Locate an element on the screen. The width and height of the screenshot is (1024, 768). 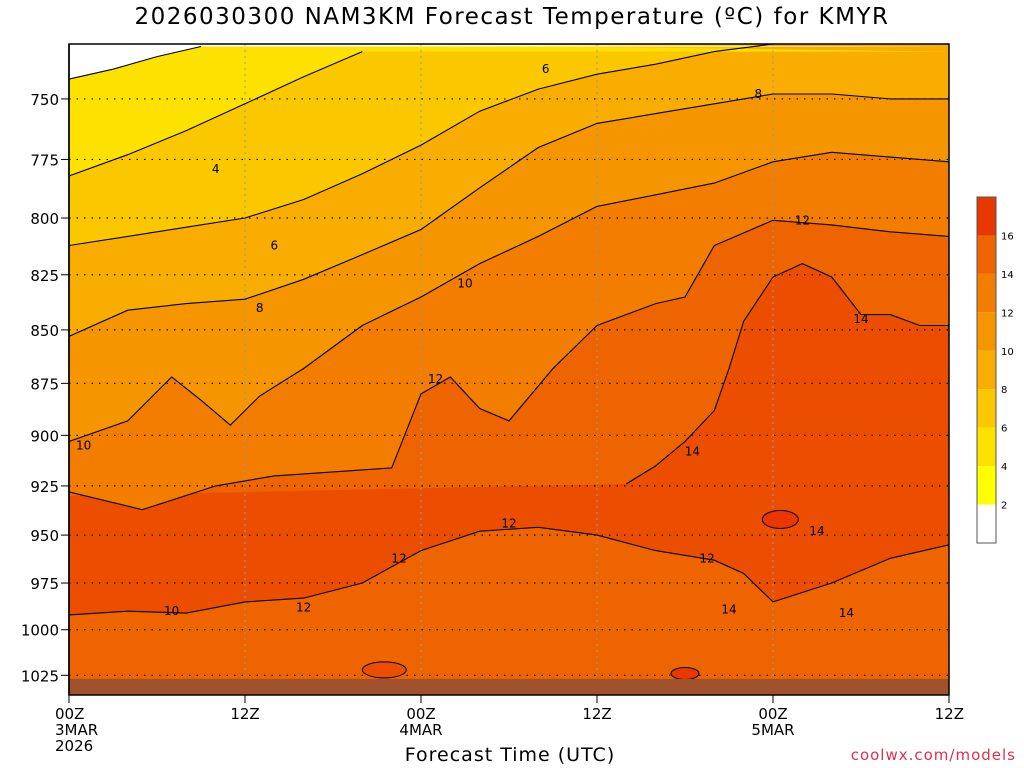
x-axis-label: Forecast Time (UTC) is located at coordinates (510, 755).